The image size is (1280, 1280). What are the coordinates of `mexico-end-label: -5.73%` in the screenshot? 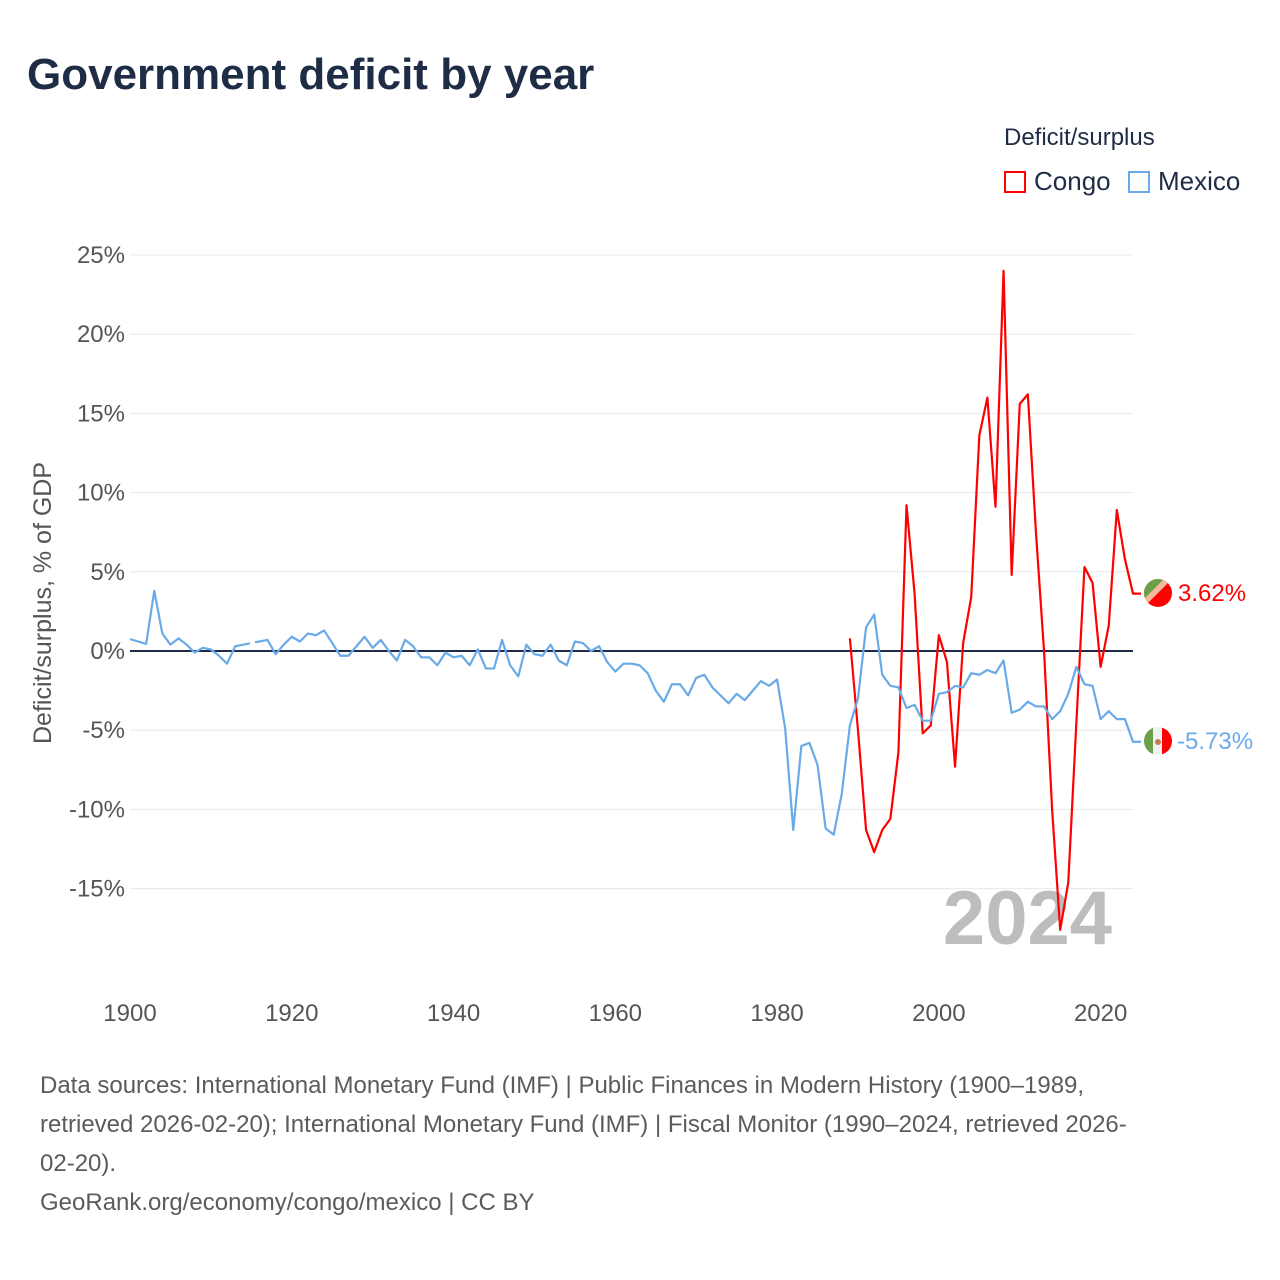 It's located at (1215, 741).